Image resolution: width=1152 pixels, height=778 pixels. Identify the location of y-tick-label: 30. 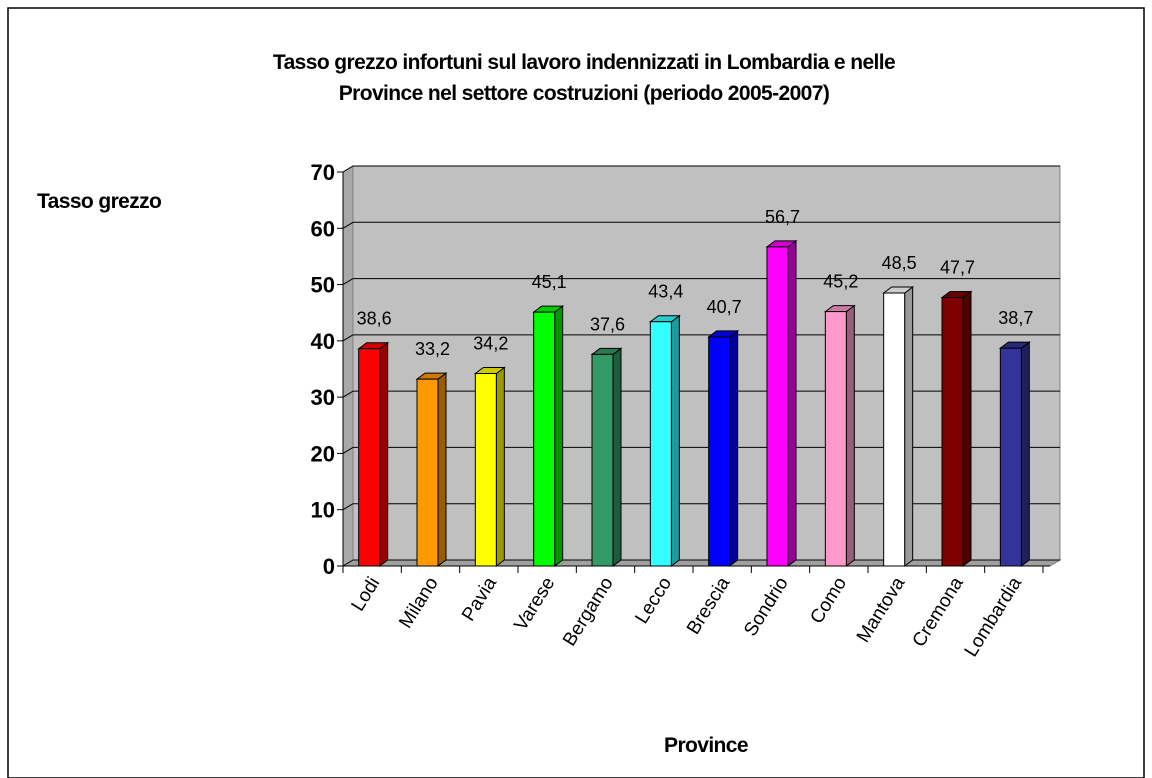
(323, 397).